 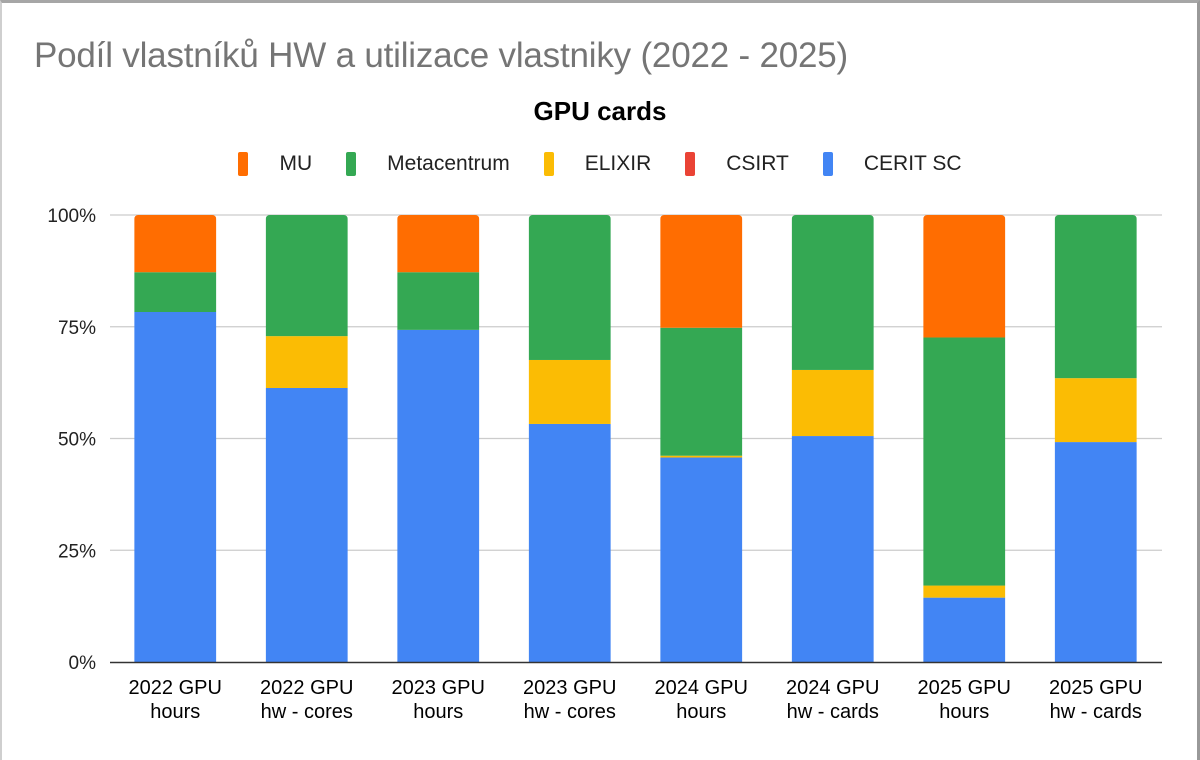 What do you see at coordinates (77, 328) in the screenshot?
I see `y-tick-label: 75%` at bounding box center [77, 328].